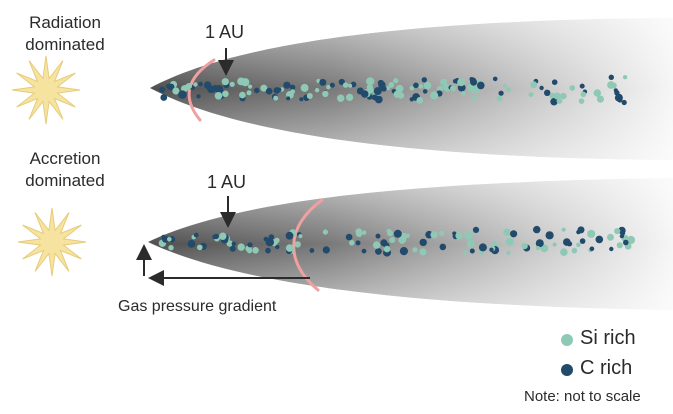 The image size is (673, 414). Describe the element at coordinates (606, 368) in the screenshot. I see `legend-c-label: C rich` at that location.